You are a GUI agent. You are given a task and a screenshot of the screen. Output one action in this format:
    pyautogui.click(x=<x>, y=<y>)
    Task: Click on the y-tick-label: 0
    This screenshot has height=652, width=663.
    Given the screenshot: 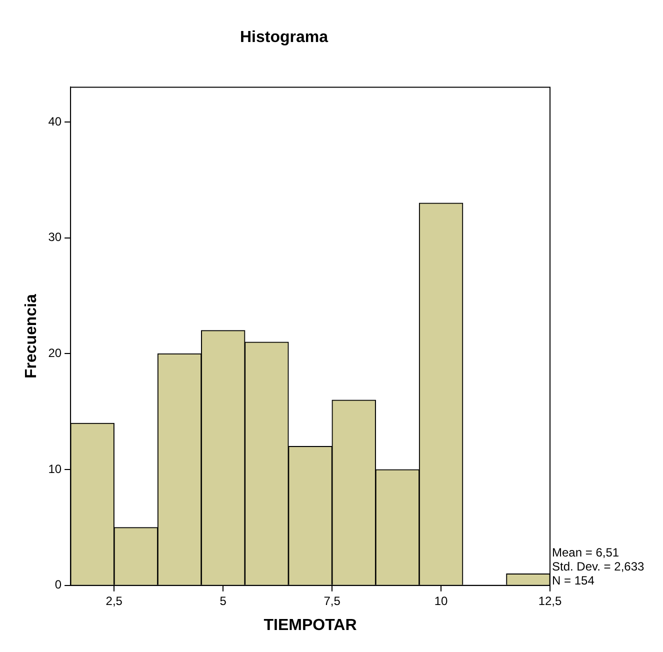 What is the action you would take?
    pyautogui.click(x=58, y=585)
    